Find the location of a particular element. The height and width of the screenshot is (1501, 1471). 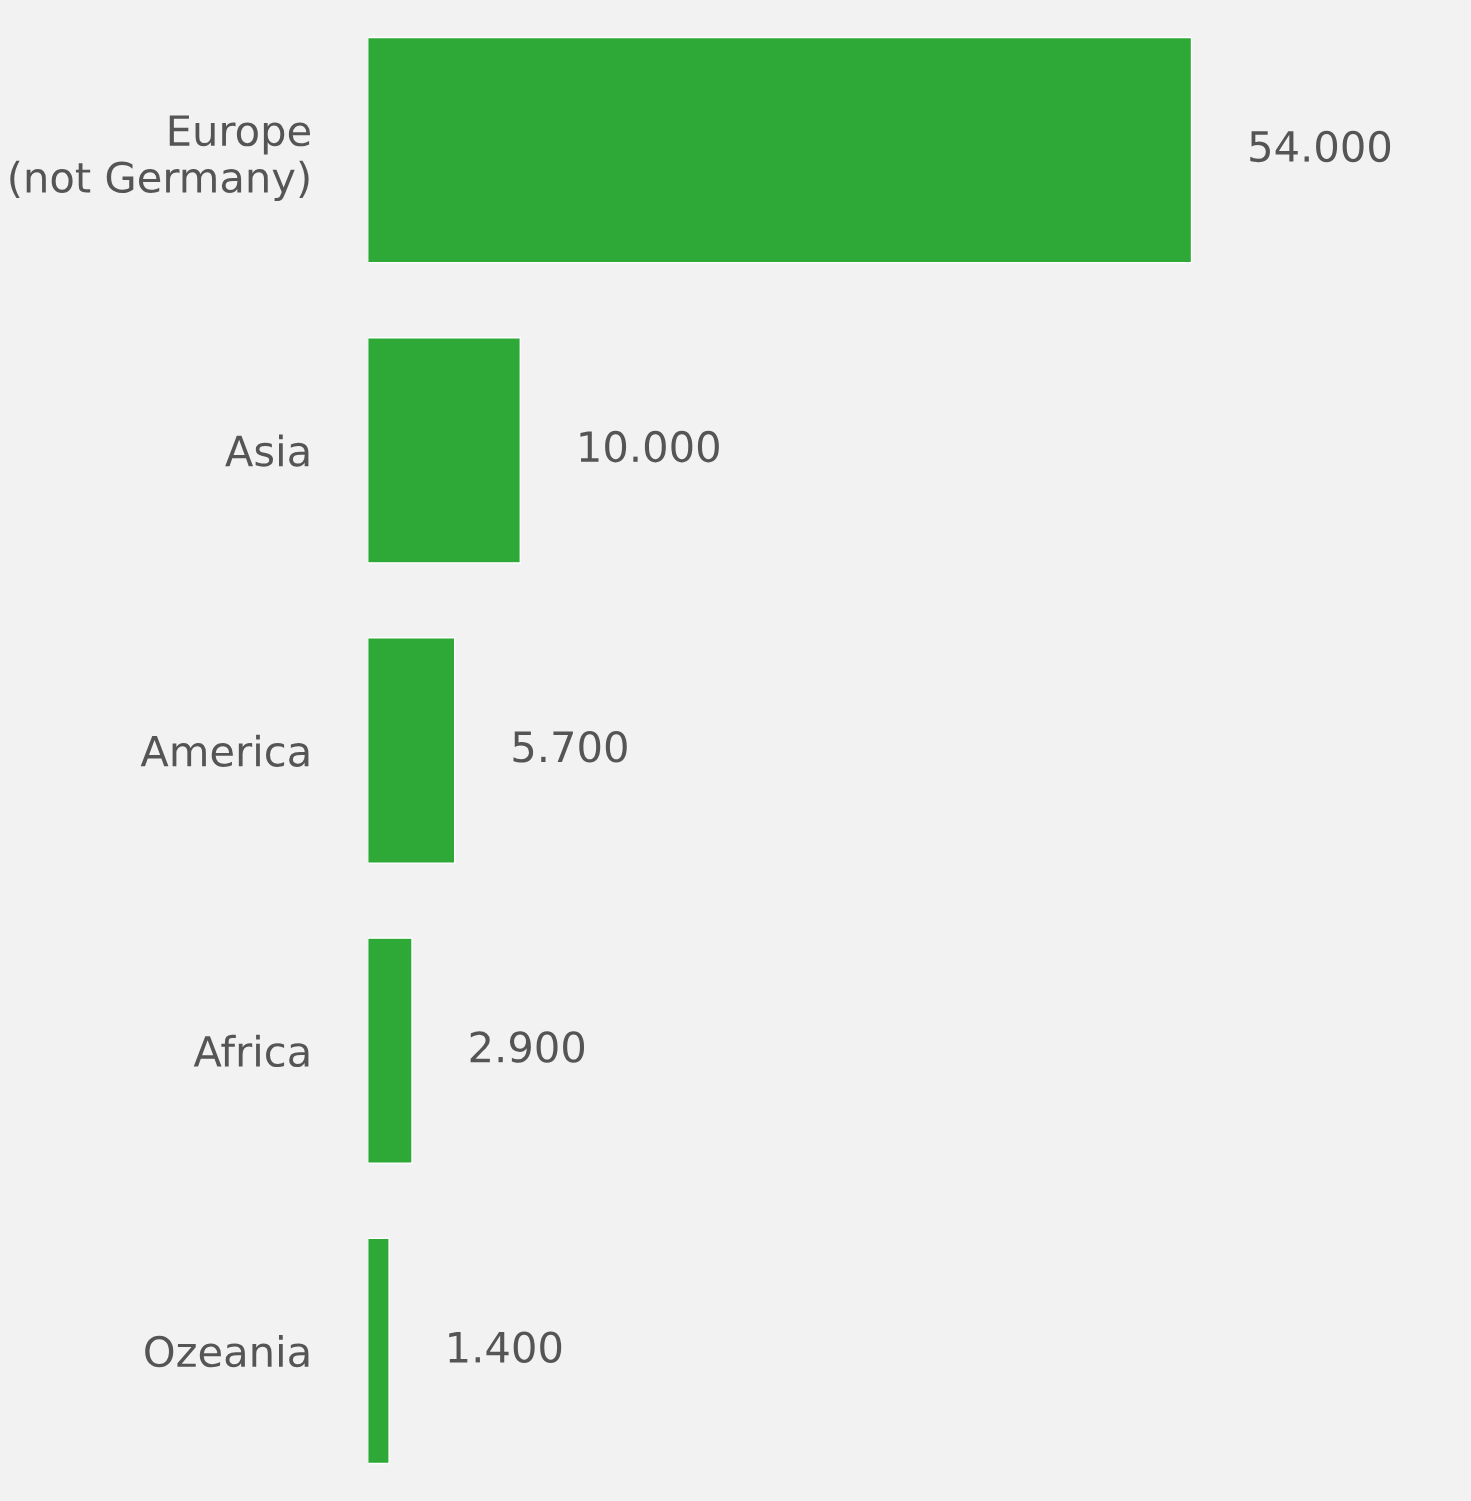

y-tick-label: Africa is located at coordinates (251, 1051).